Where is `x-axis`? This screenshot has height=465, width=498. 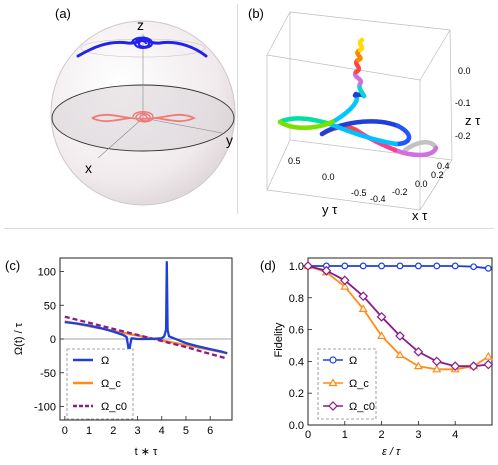
x-axis is located at coordinates (120, 138).